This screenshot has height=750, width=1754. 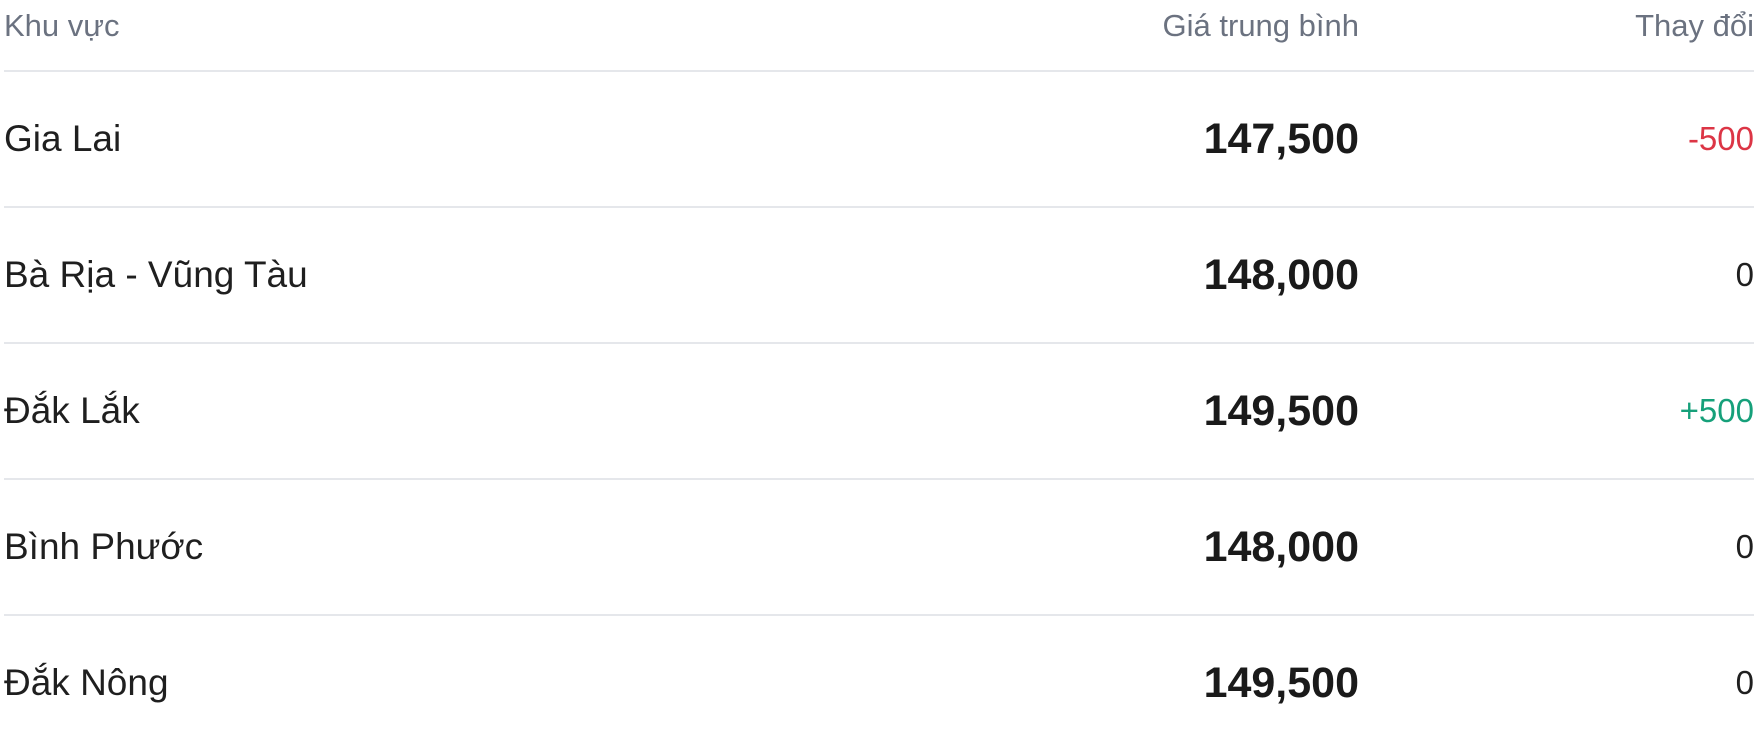 I want to click on average-price: 147,500, so click(x=1159, y=139).